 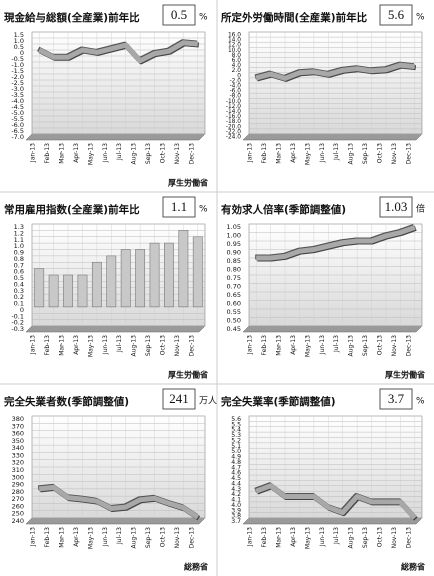 What do you see at coordinates (420, 209) in the screenshot?
I see `unit: 倍` at bounding box center [420, 209].